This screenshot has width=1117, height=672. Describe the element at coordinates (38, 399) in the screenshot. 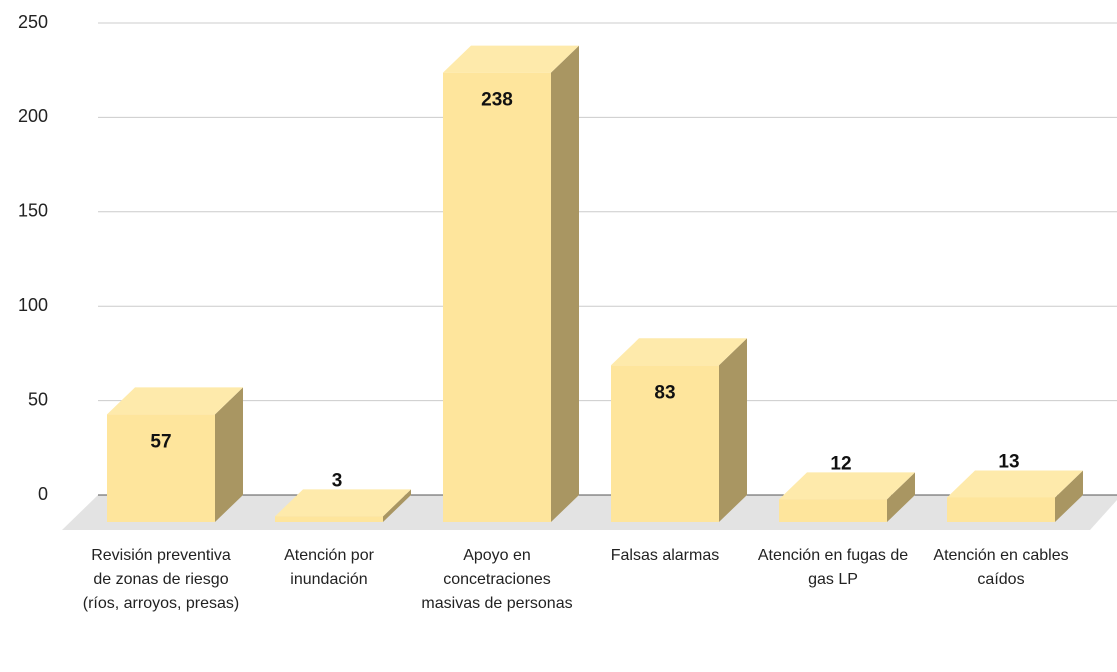

I see `y-tick-label: 50` at that location.